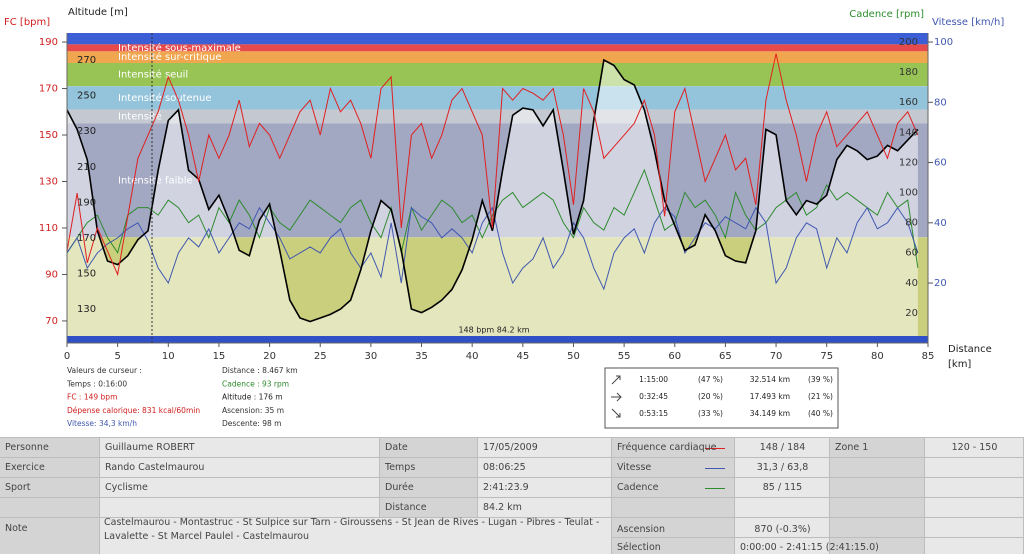 This screenshot has height=554, width=1024. Describe the element at coordinates (497, 339) in the screenshot. I see `bottom-strip` at that location.